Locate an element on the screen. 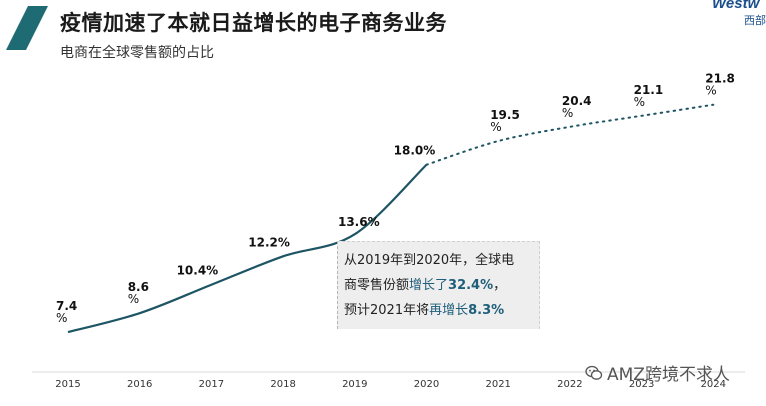 This screenshot has width=766, height=406. x-tick-label: 2023 is located at coordinates (641, 384).